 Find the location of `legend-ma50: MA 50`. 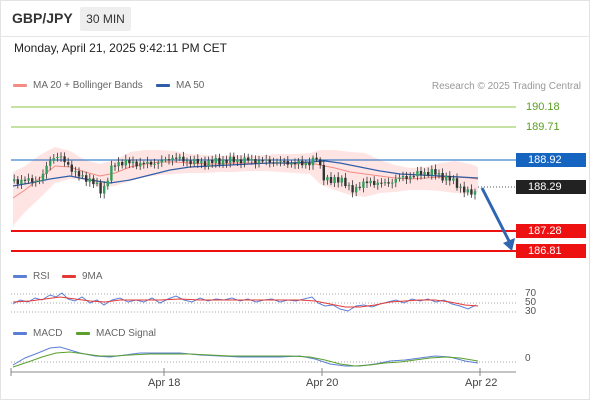

legend-ma50: MA 50 is located at coordinates (180, 85).